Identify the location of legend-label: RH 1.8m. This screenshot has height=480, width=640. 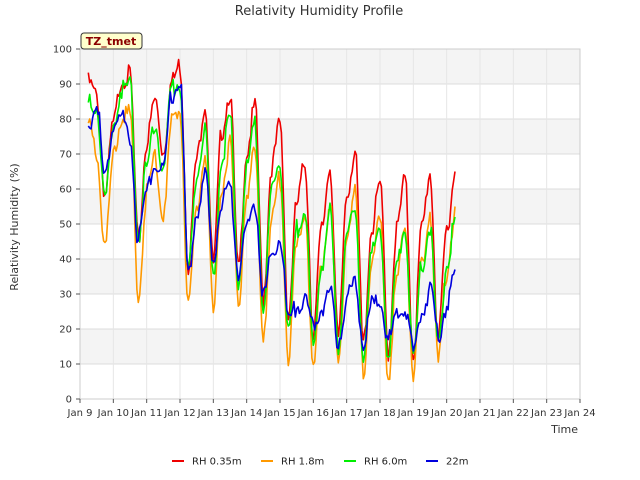
(302, 462).